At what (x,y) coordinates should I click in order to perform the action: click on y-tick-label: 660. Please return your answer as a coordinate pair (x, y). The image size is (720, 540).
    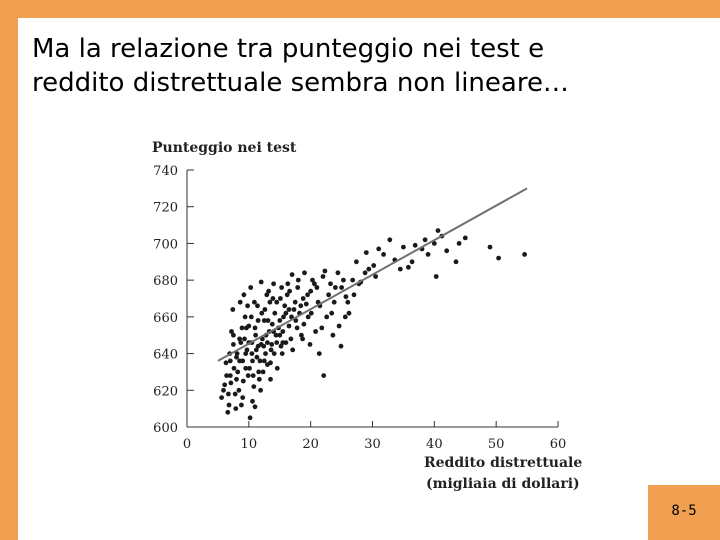
    Looking at the image, I should click on (165, 318).